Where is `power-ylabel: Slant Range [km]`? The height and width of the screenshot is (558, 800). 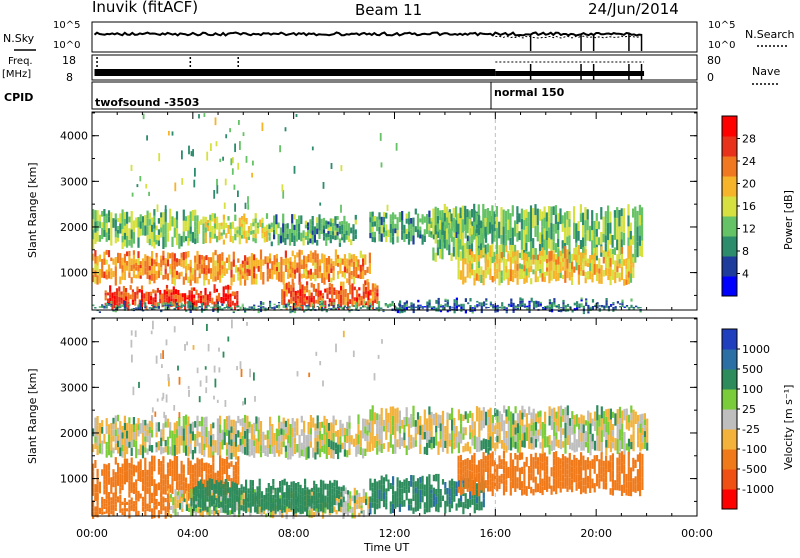
power-ylabel: Slant Range [km] is located at coordinates (32, 210).